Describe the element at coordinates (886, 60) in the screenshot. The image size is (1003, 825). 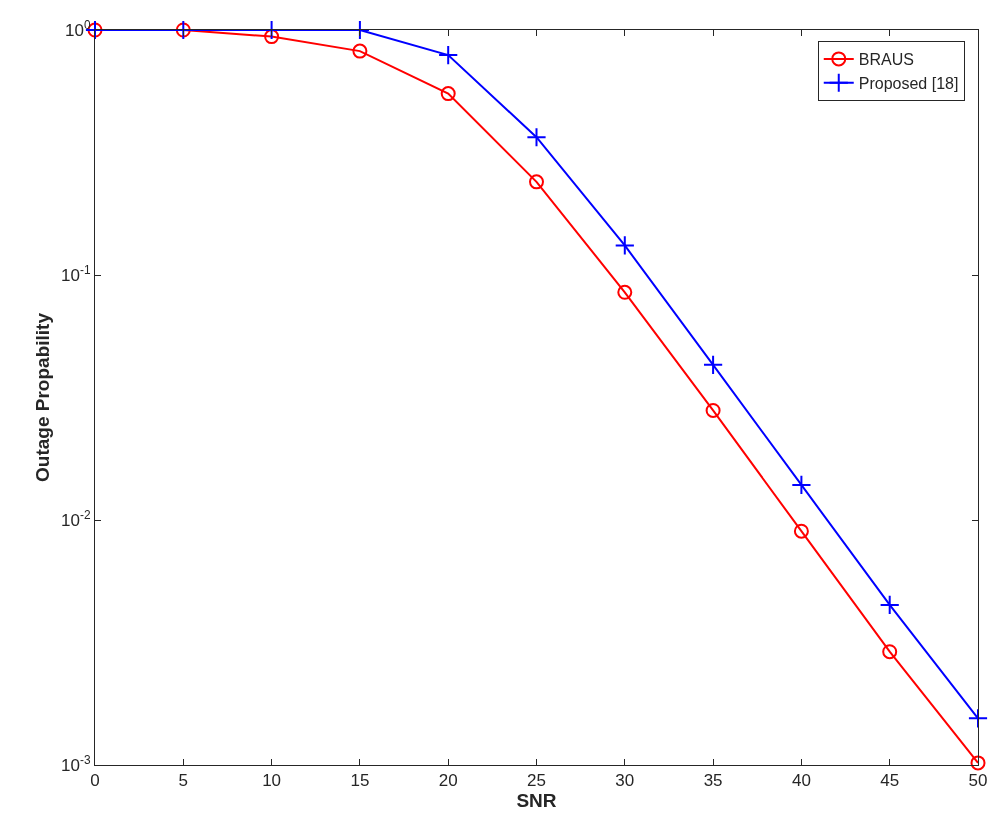
I see `legend-label: BRAUS` at that location.